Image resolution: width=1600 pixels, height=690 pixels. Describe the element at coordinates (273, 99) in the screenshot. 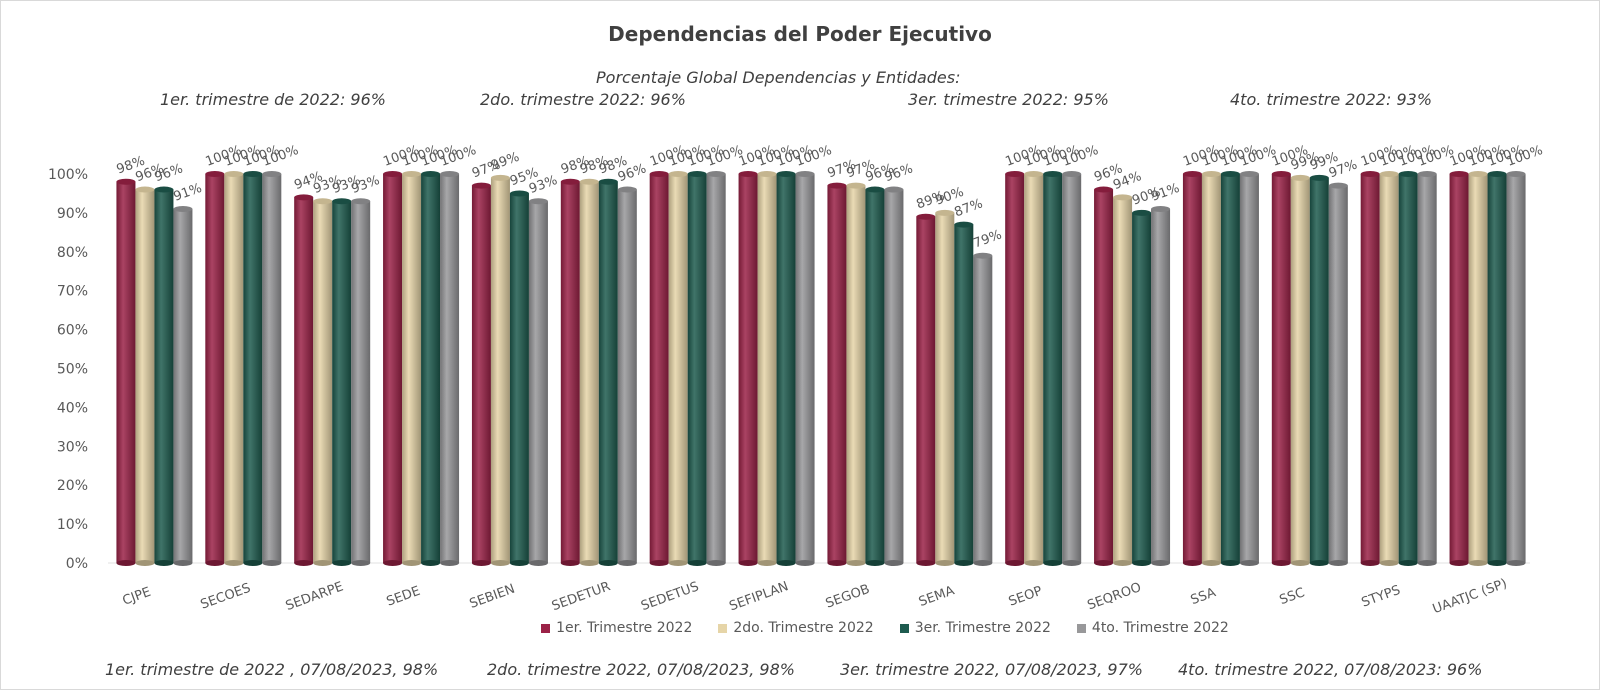

I see `global-q1: 1er. trimestre de 2022: 96%` at that location.